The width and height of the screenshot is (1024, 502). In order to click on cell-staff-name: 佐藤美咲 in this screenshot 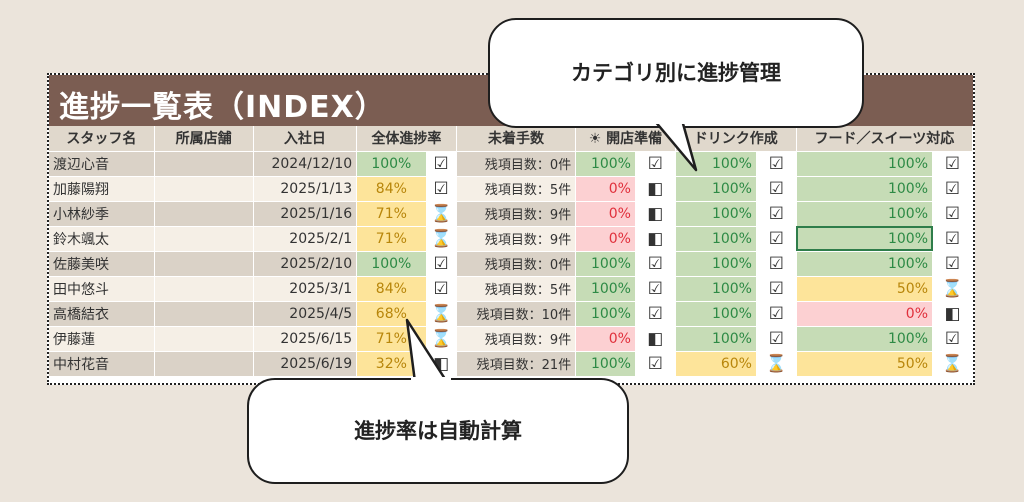, I will do `click(102, 264)`.